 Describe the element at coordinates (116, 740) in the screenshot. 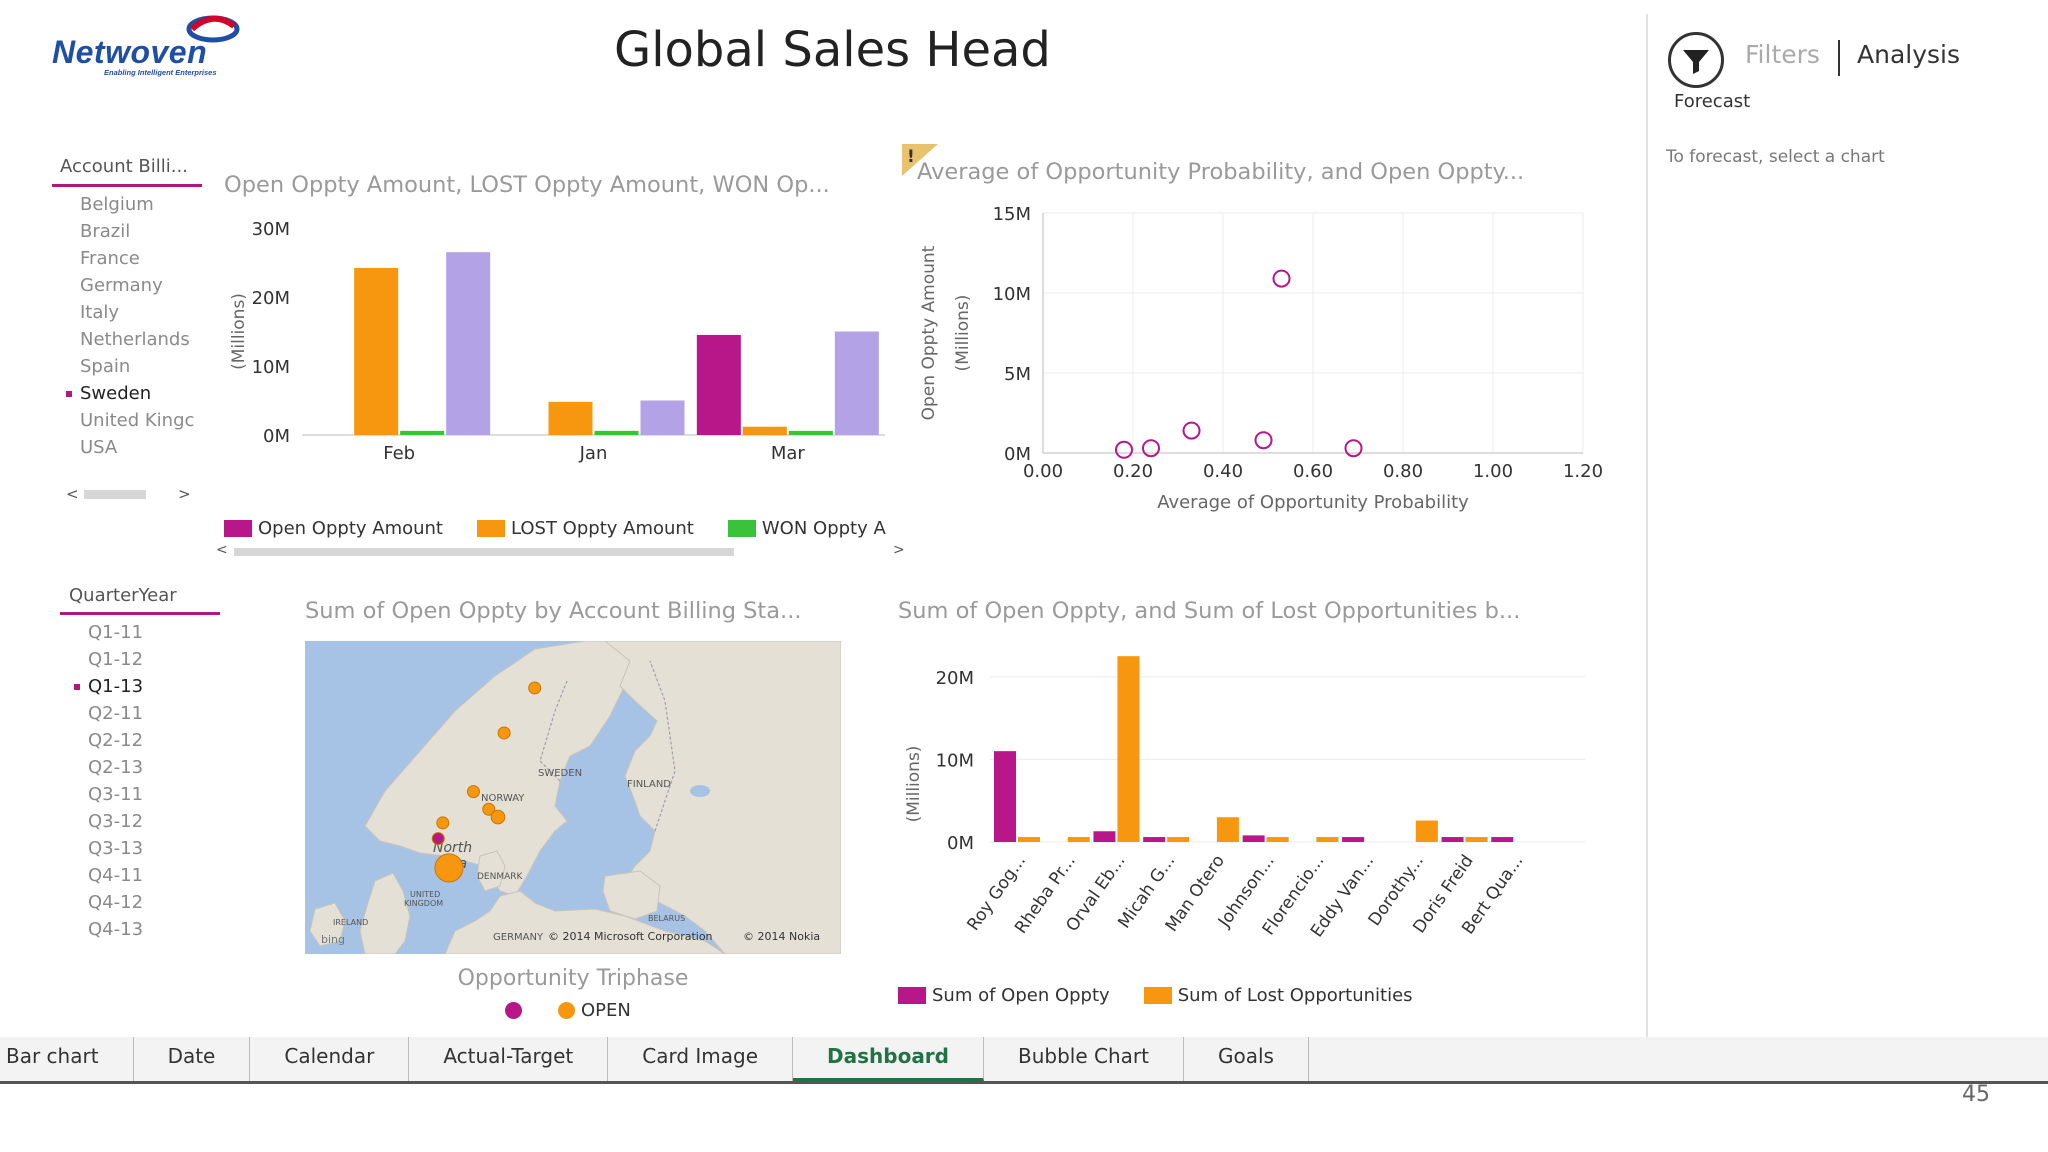

I see `quarter-slicer-item-label: Q2-12` at that location.